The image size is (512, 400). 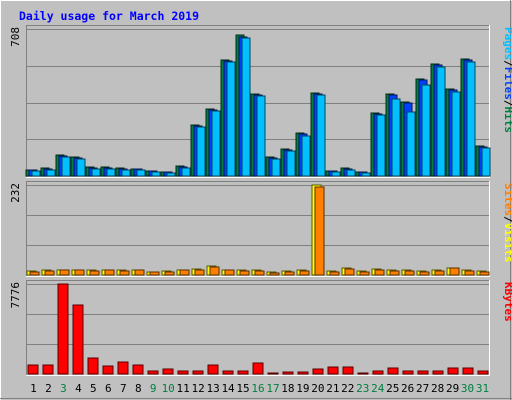 I want to click on bar-kbytes-11: KBytes 11: 300, so click(x=183, y=372).